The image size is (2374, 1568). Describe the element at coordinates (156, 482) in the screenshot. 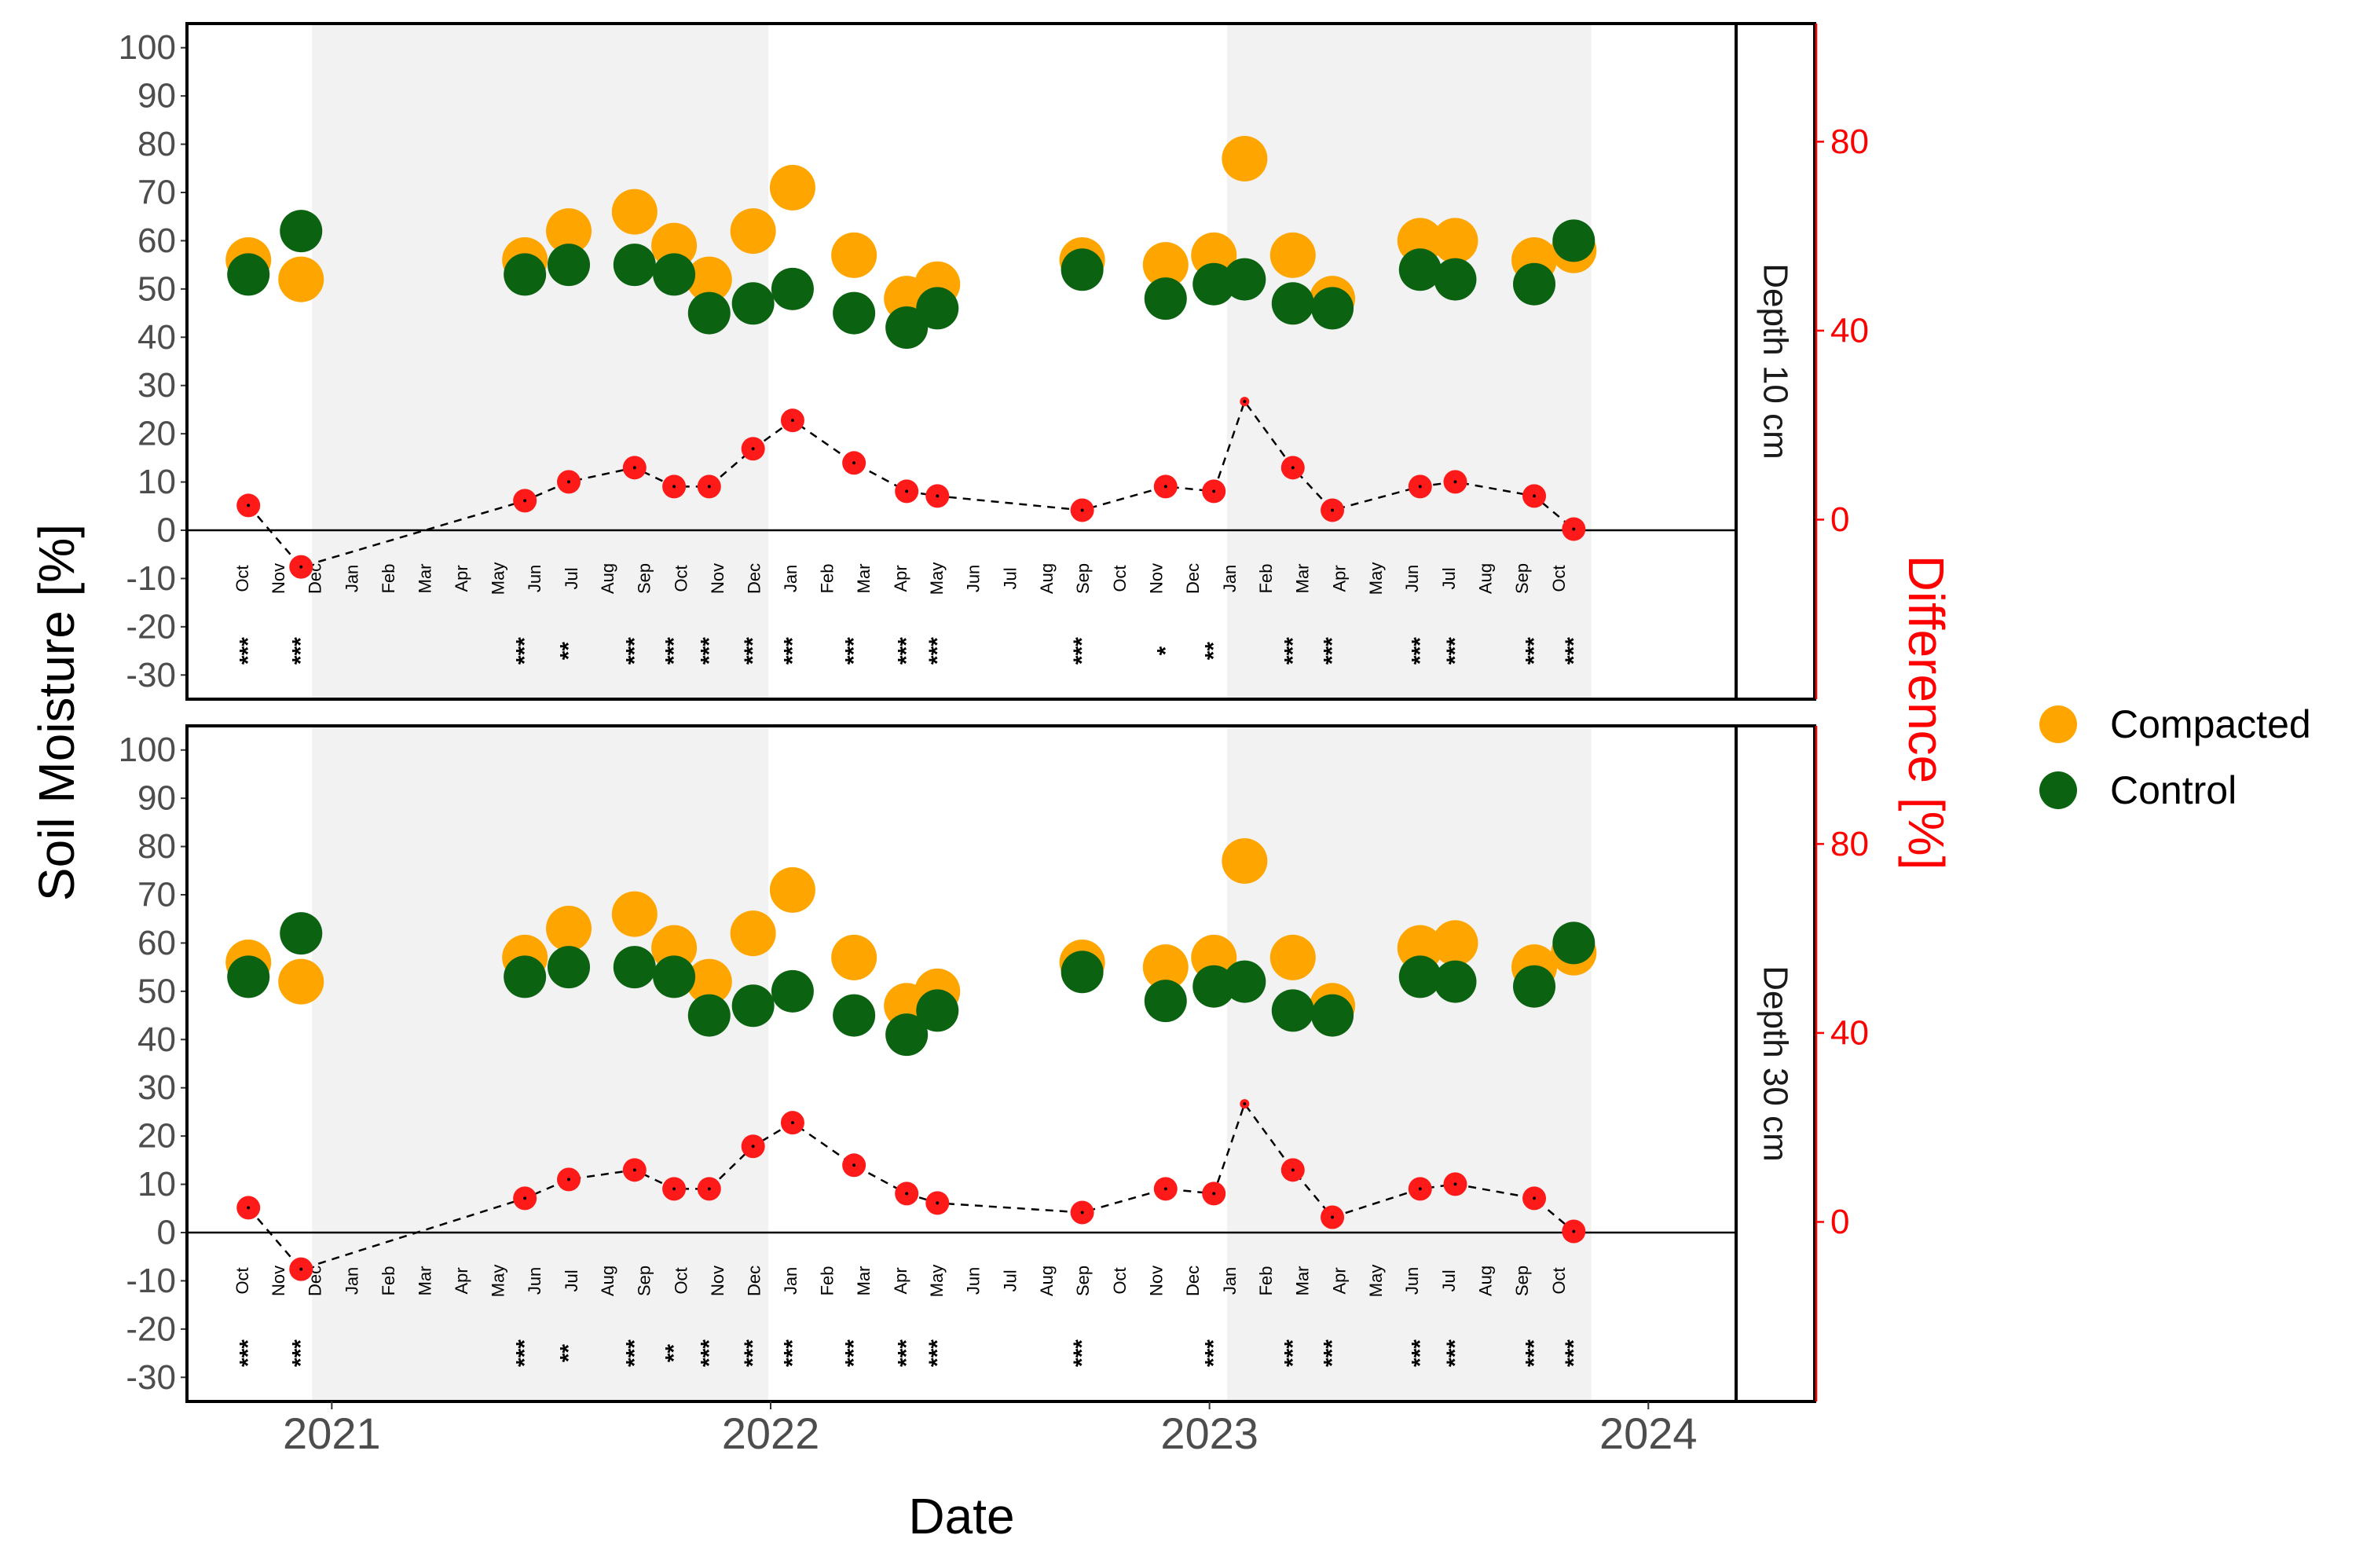

I see `y-tick-label: 10` at that location.